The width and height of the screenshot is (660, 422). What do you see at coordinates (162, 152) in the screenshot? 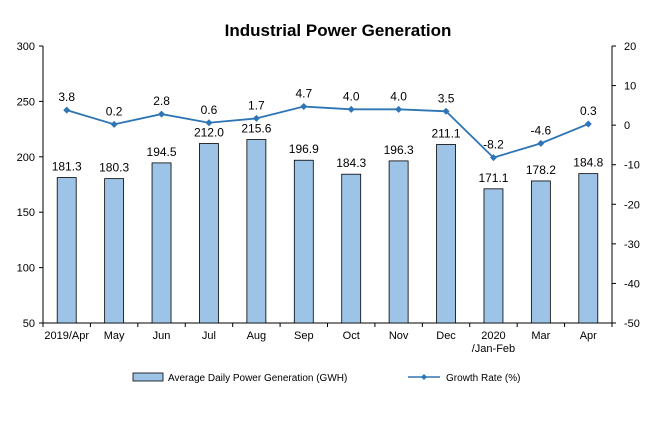
I see `bar-data-label: 194.5` at bounding box center [162, 152].